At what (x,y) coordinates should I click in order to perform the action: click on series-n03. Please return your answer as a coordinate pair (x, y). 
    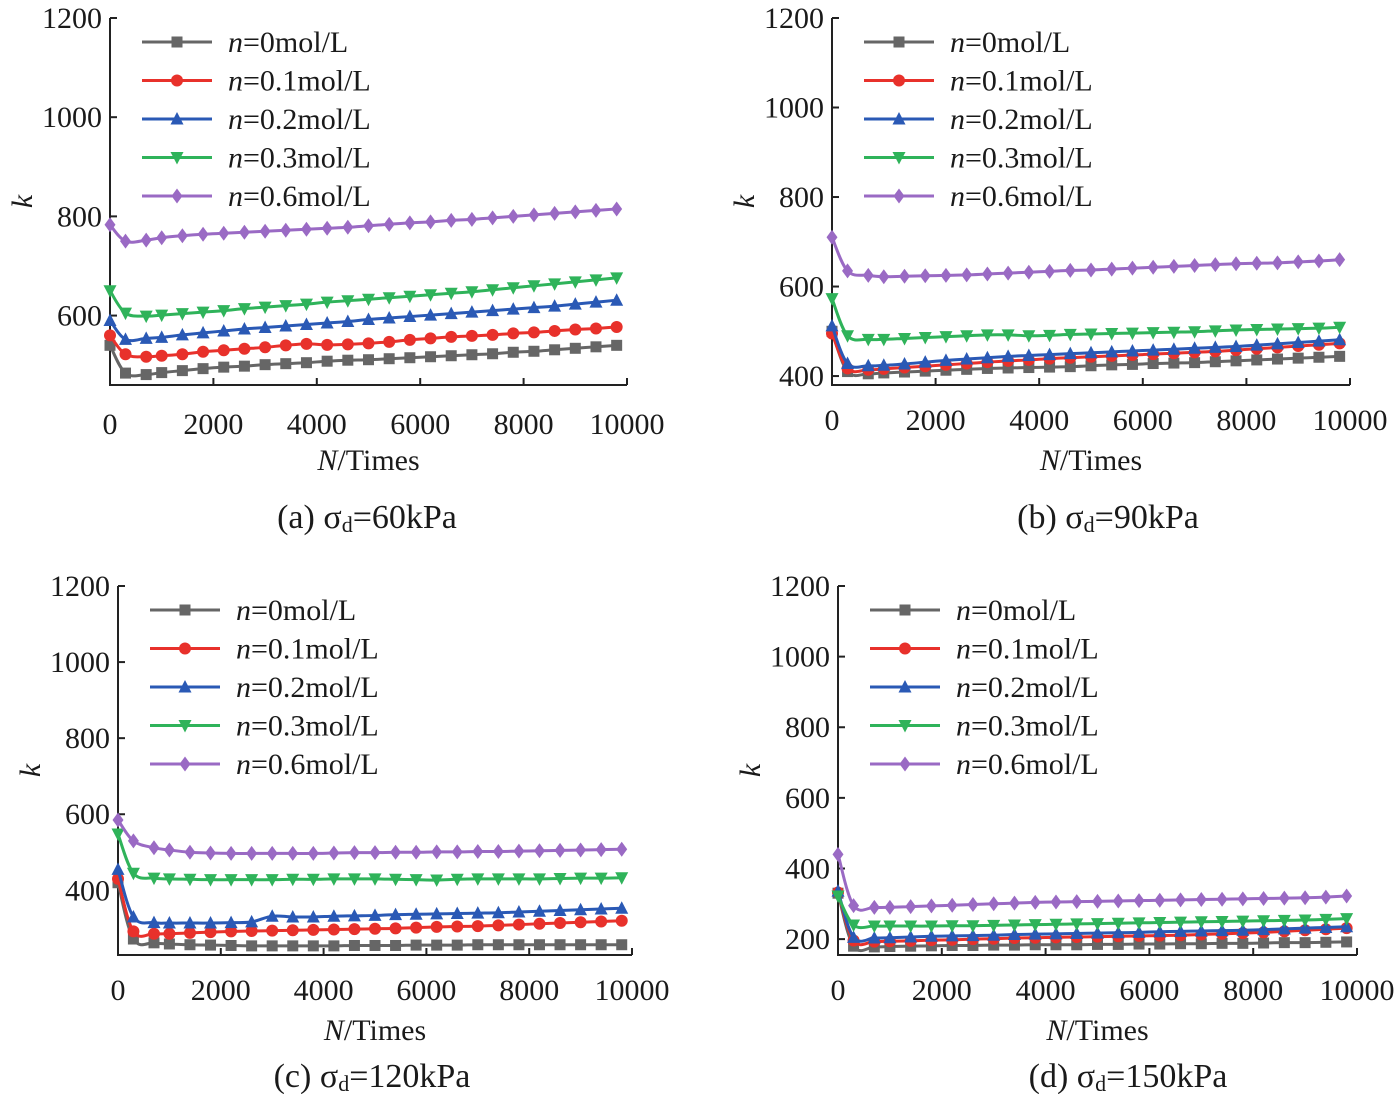
    Looking at the image, I should click on (1092, 912).